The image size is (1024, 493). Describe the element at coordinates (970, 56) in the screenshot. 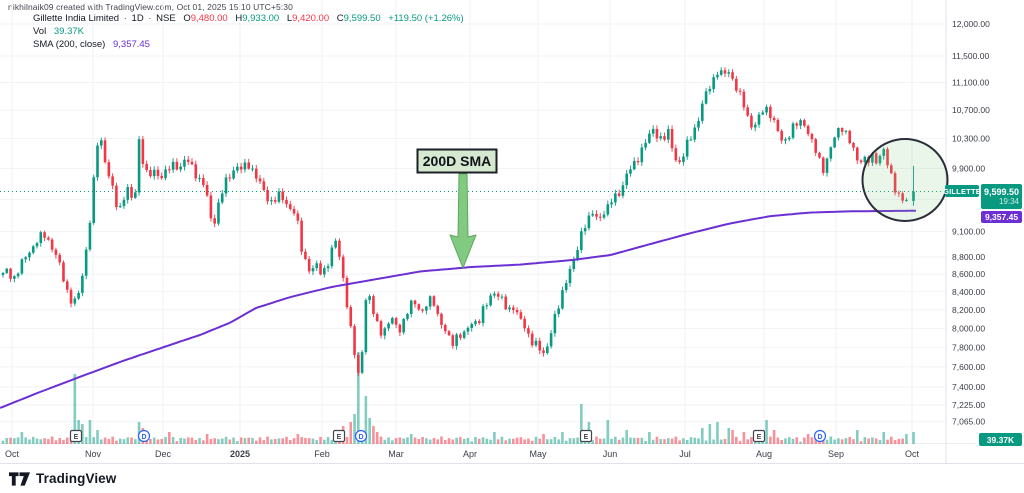

I see `svg-text: 11,500.00` at that location.